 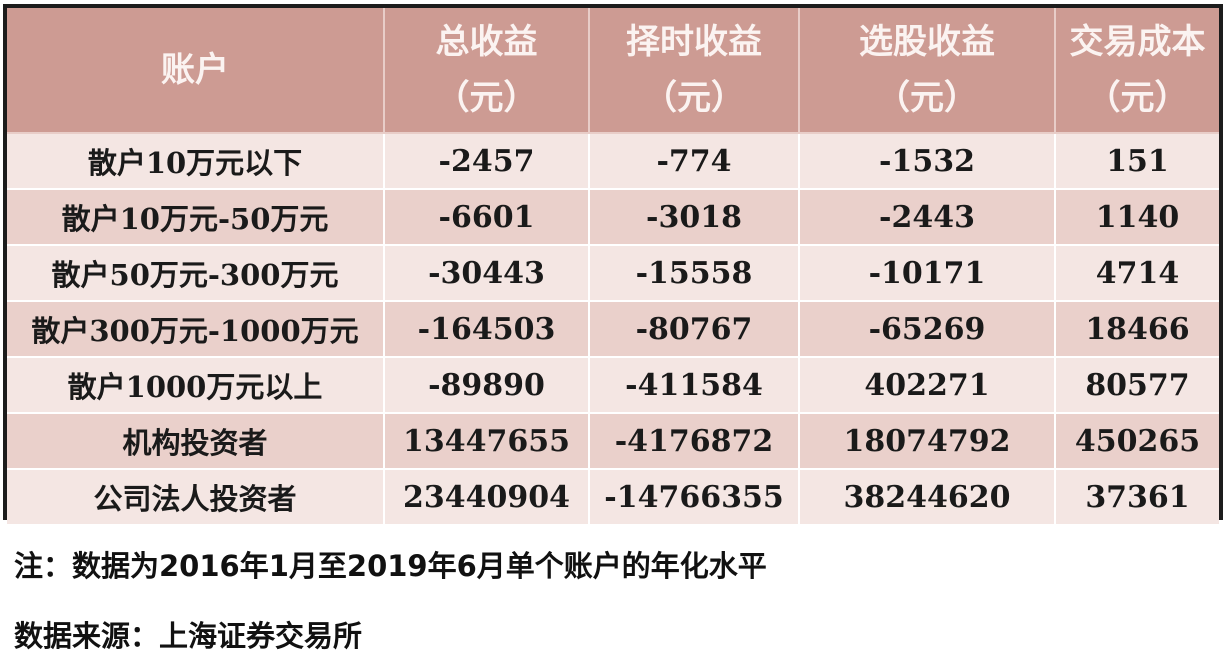 I want to click on account-cell: 散户300万元-1000万元, so click(x=196, y=329).